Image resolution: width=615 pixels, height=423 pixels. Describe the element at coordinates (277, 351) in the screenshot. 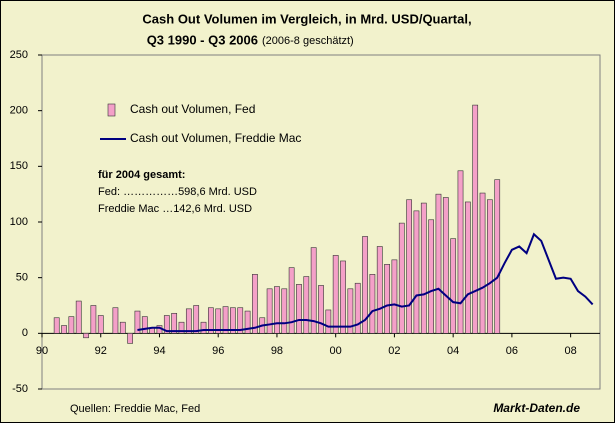

I see `x-tick-label: 98` at that location.